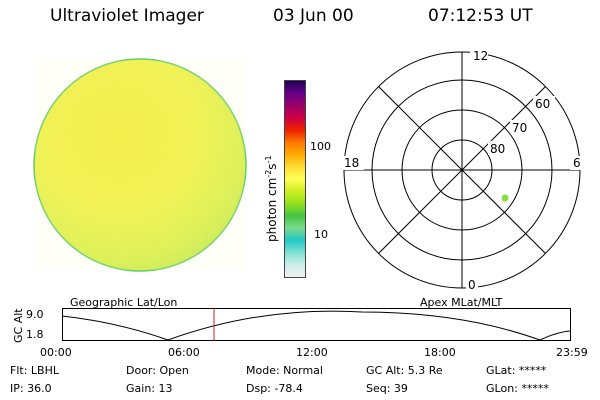 The width and height of the screenshot is (600, 400). Describe the element at coordinates (18, 325) in the screenshot. I see `timeline-axis-label: GC Alt` at that location.